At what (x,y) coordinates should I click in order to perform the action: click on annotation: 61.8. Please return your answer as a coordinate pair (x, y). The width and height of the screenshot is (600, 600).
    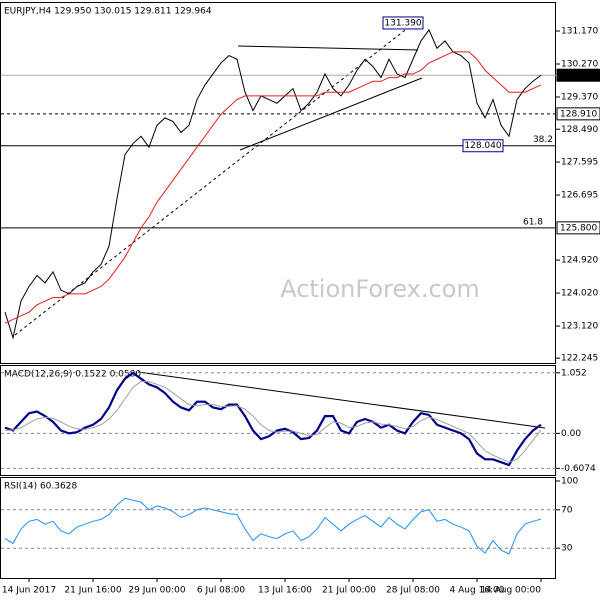
    Looking at the image, I should click on (533, 222).